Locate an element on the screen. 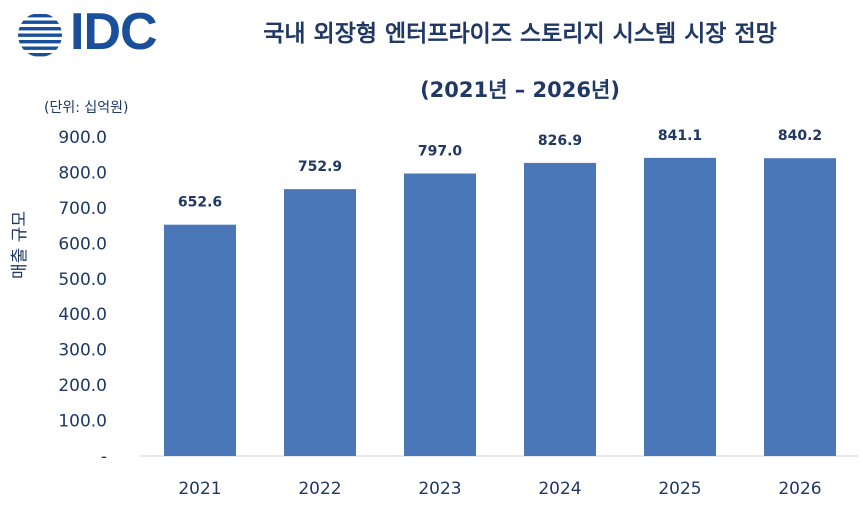 Image resolution: width=863 pixels, height=509 pixels. data-label-2025: 841.1 is located at coordinates (680, 136).